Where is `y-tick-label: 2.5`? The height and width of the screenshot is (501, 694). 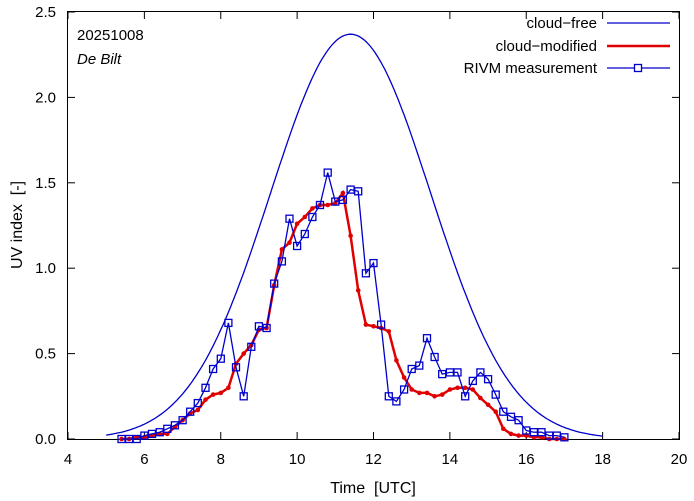 y-tick-label: 2.5 is located at coordinates (45, 12).